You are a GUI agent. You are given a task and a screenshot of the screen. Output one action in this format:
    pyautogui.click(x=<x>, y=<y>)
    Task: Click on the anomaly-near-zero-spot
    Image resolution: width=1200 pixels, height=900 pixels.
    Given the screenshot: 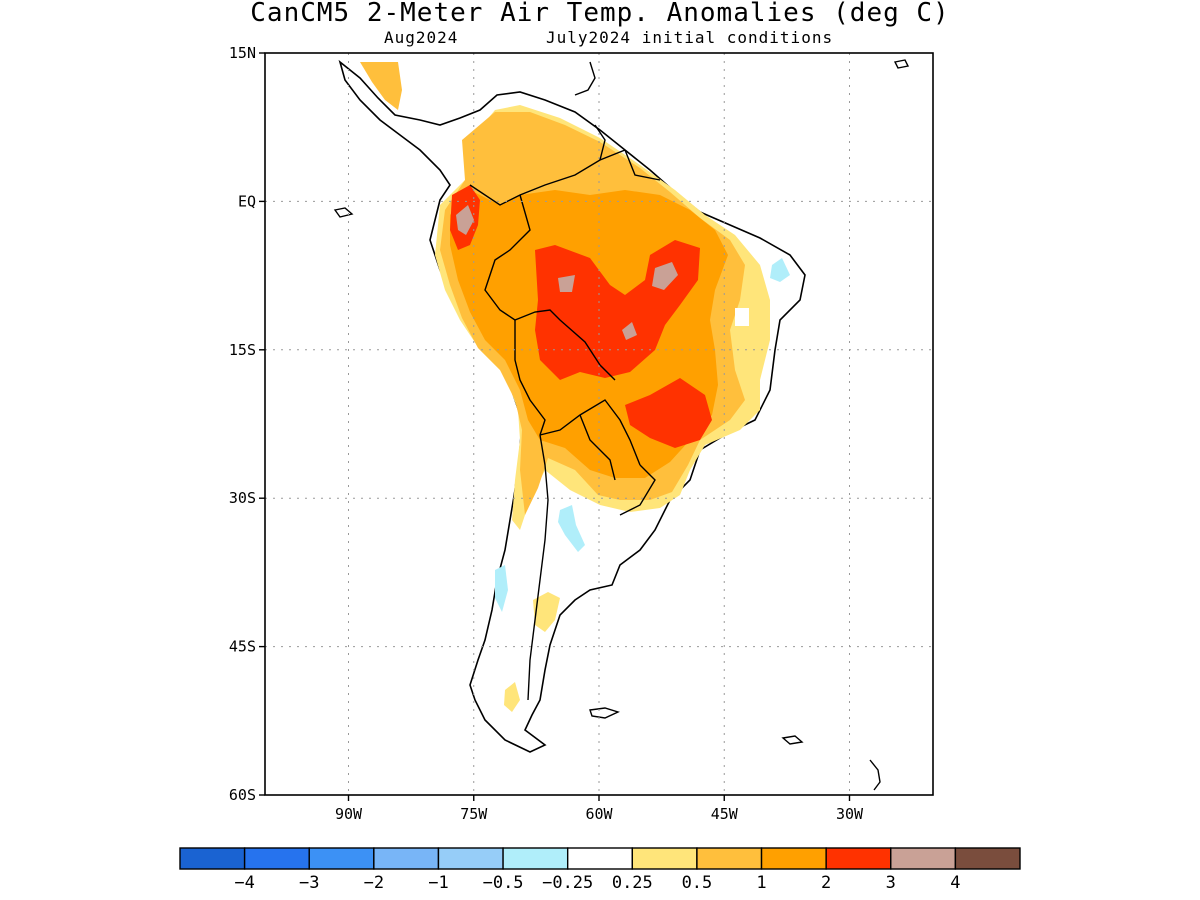 What is the action you would take?
    pyautogui.click(x=742, y=317)
    